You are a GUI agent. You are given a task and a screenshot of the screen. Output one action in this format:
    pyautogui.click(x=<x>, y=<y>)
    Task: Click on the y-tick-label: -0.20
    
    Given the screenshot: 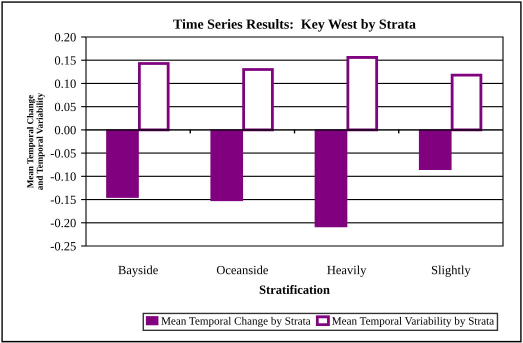 What is the action you would take?
    pyautogui.click(x=63, y=223)
    